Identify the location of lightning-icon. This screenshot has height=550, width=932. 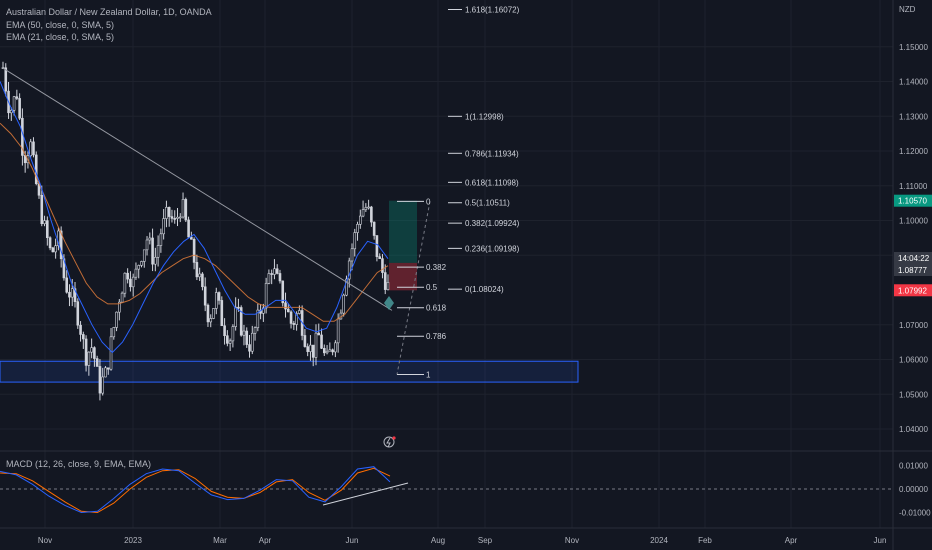
(388, 442).